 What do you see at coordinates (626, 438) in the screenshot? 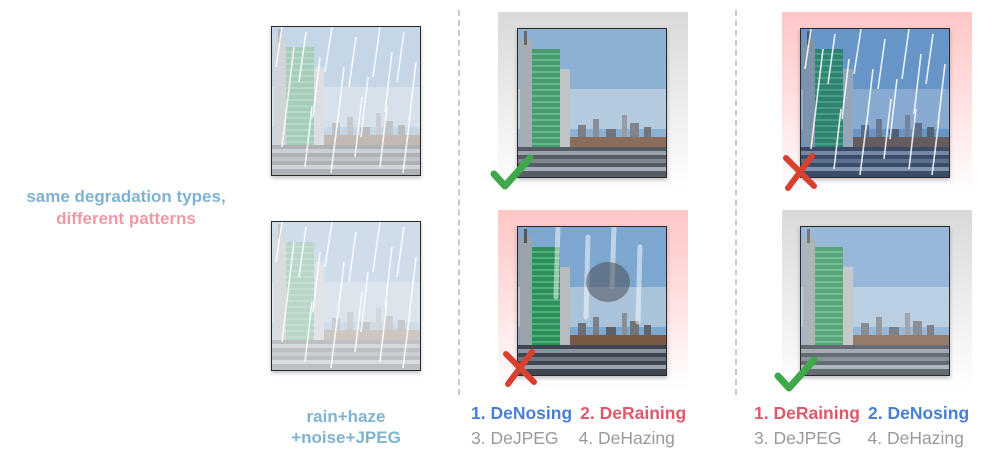
I see `pipeline-a-step4: 4. DeHazing` at bounding box center [626, 438].